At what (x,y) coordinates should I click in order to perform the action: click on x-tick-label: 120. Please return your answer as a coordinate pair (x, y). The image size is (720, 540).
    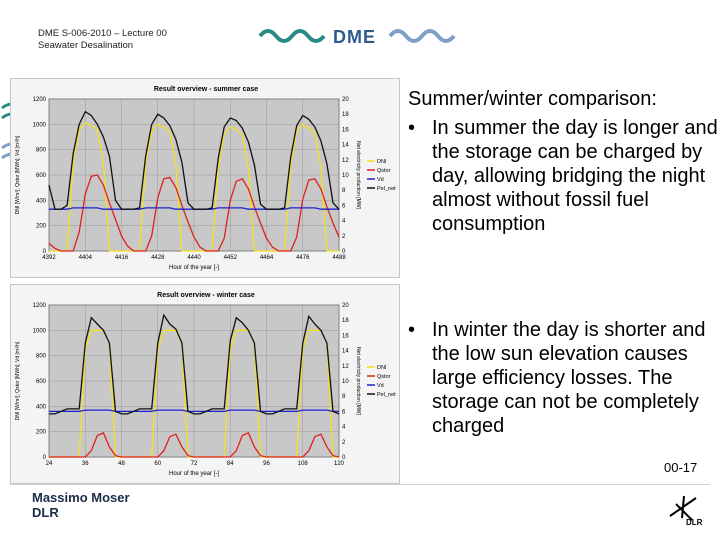
    Looking at the image, I should click on (339, 464).